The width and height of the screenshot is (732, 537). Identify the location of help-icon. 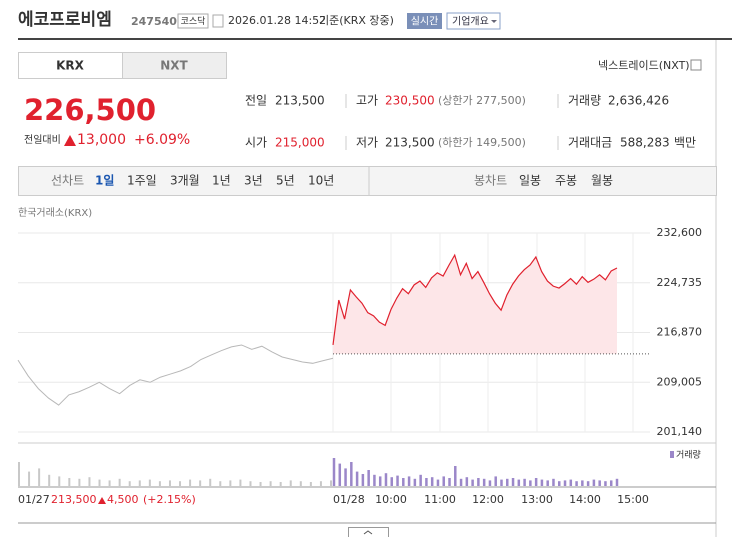
(696, 65).